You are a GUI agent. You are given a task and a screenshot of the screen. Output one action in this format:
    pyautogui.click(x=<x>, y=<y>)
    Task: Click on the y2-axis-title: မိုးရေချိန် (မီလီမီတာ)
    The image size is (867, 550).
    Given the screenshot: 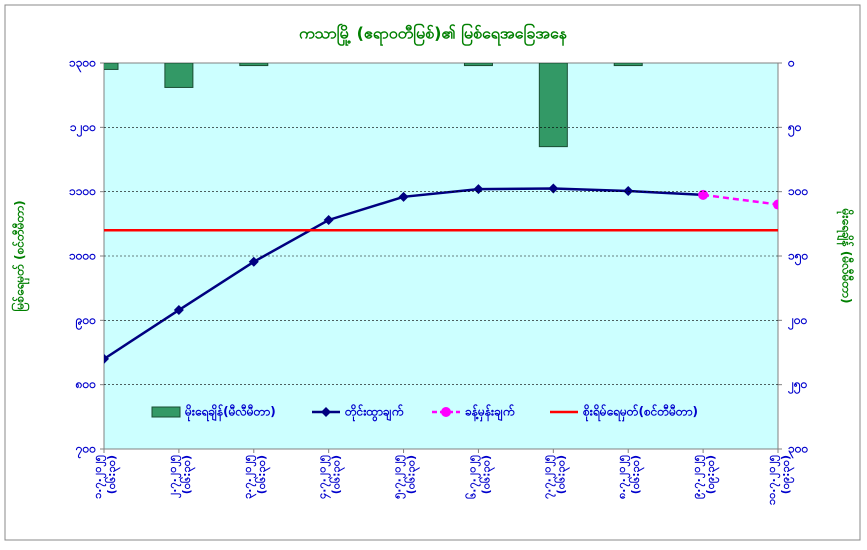 What is the action you would take?
    pyautogui.click(x=846, y=256)
    